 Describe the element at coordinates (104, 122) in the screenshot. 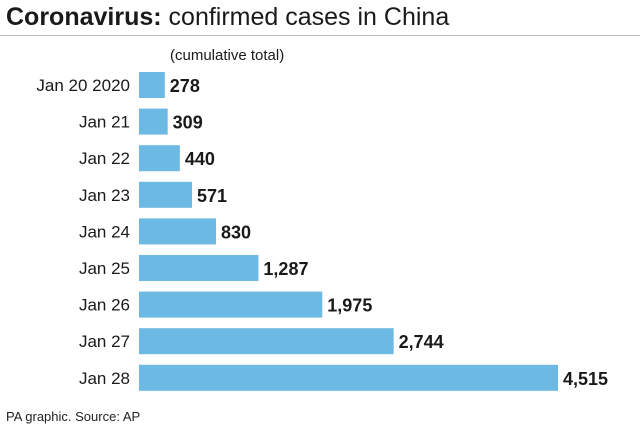

I see `category-label: Jan 21` at that location.